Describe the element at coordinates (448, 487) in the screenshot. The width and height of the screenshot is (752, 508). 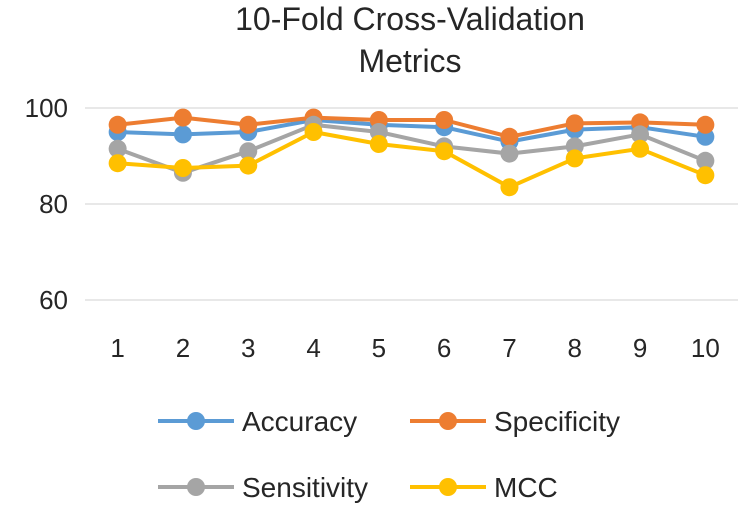
I see `legend-marker-mcc` at that location.